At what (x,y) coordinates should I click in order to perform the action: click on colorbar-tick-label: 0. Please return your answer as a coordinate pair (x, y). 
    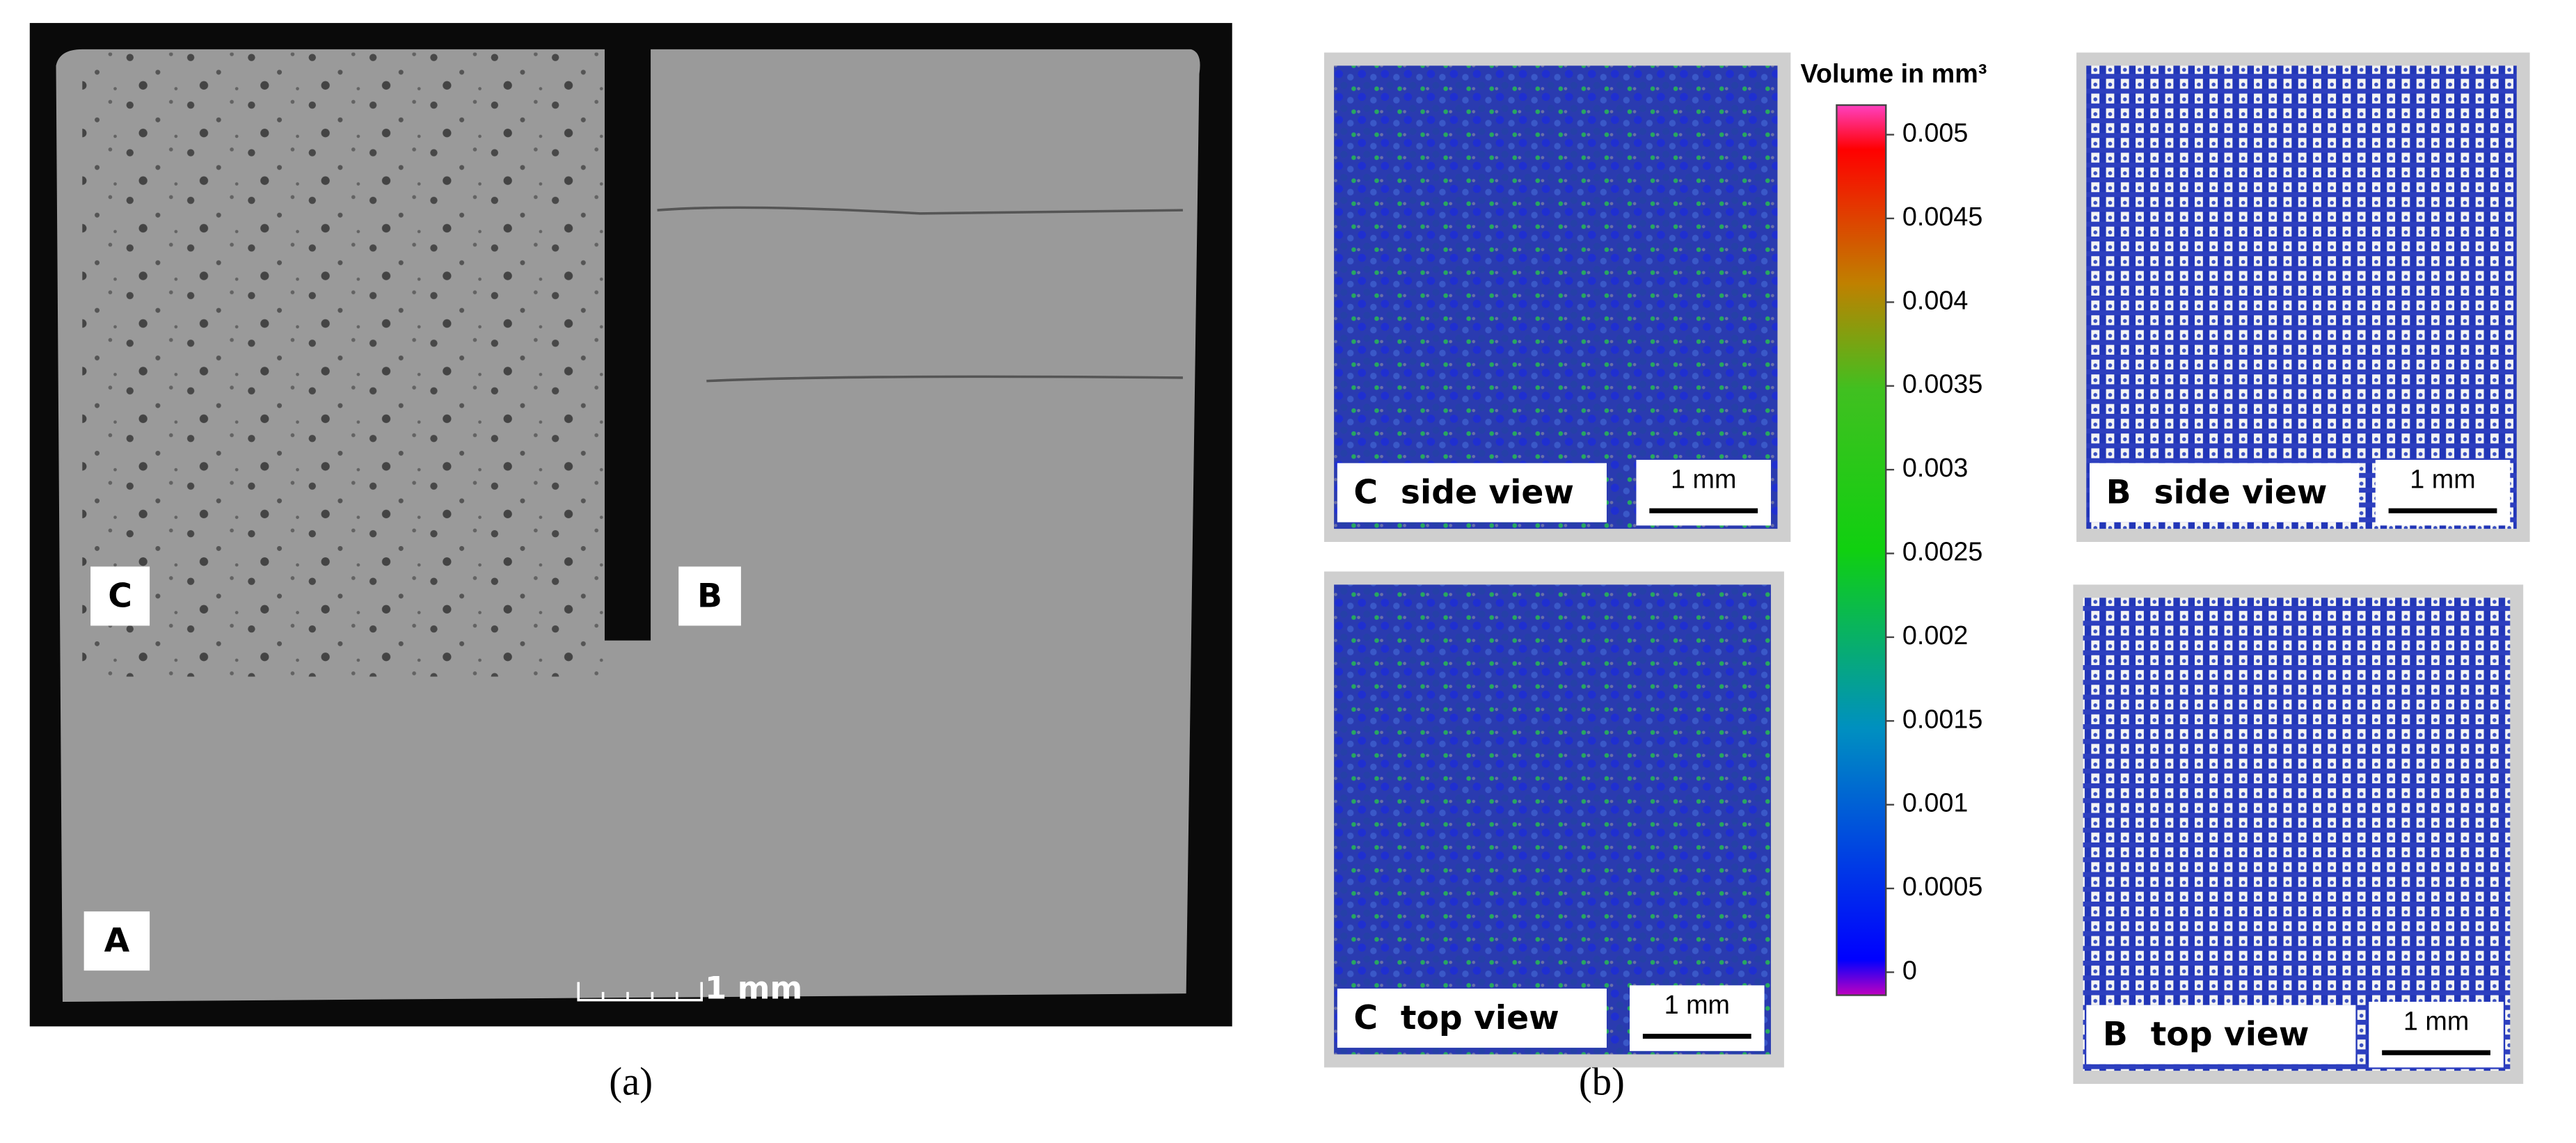
    Looking at the image, I should click on (1909, 971).